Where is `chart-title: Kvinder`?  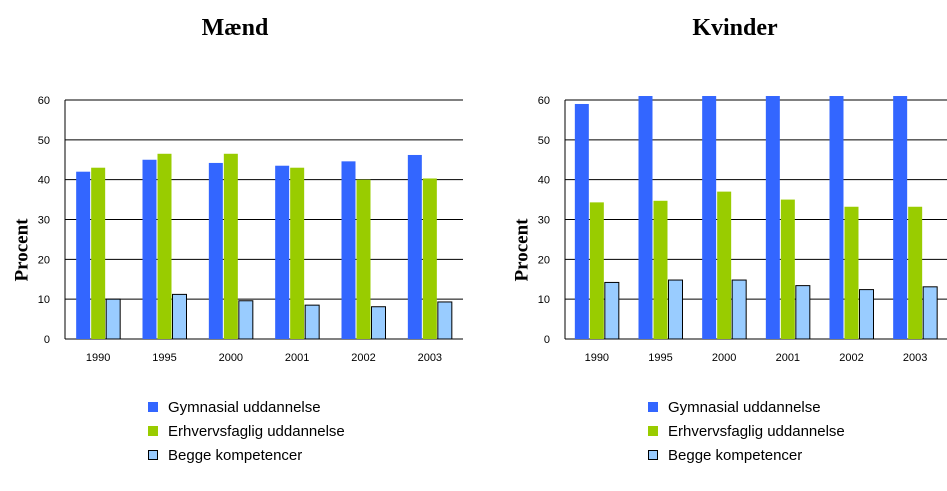 chart-title: Kvinder is located at coordinates (735, 28).